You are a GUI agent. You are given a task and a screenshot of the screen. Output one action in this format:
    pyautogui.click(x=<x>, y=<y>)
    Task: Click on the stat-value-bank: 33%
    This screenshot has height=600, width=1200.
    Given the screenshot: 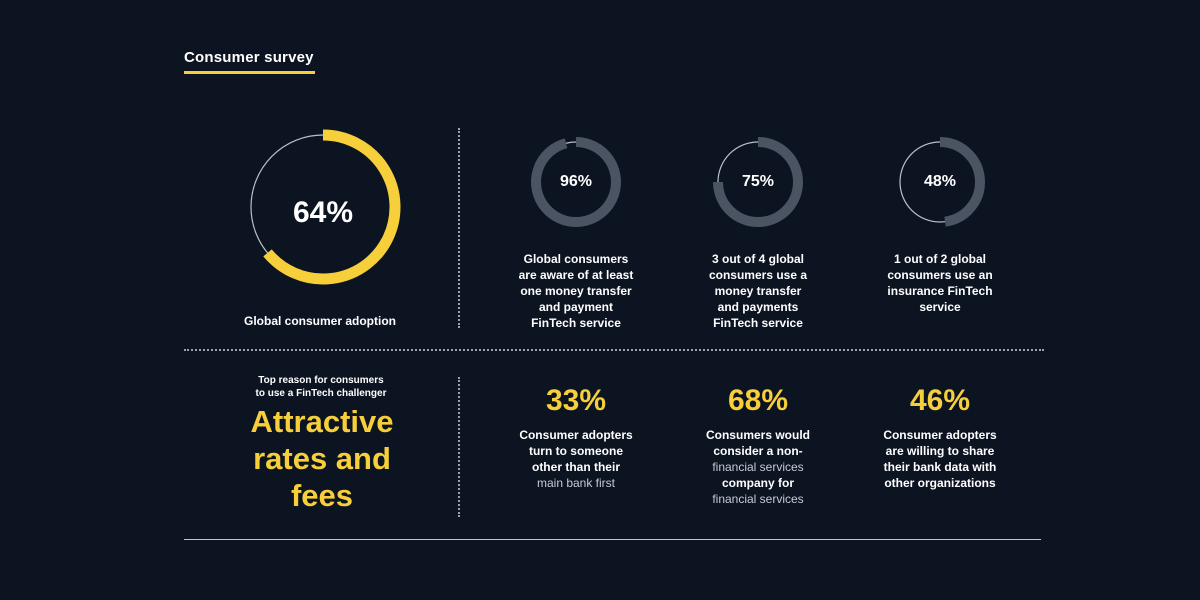 What is the action you would take?
    pyautogui.click(x=576, y=400)
    